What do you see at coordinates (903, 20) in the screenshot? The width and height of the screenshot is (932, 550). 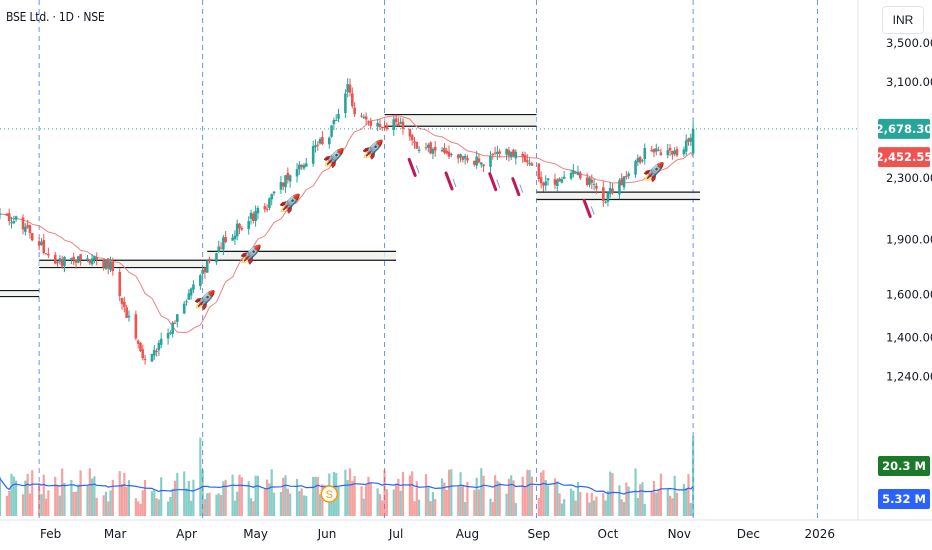 I see `currency-button: INR` at bounding box center [903, 20].